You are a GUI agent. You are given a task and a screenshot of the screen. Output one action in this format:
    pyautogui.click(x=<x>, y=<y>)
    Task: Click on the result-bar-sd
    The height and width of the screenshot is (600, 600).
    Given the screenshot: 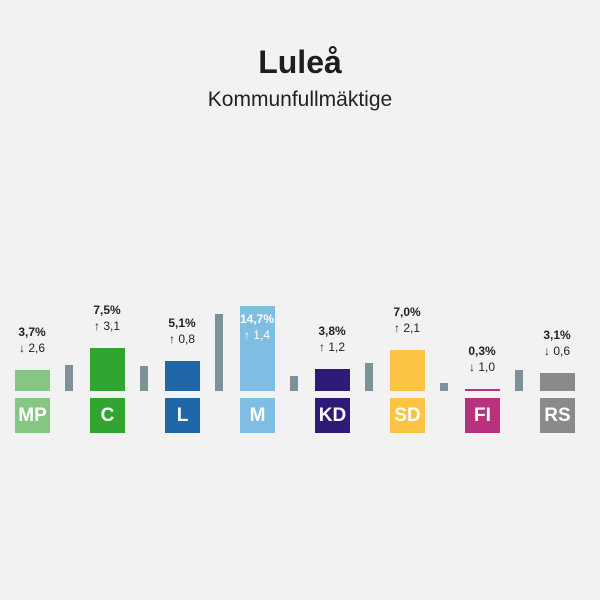 What is the action you would take?
    pyautogui.click(x=407, y=370)
    